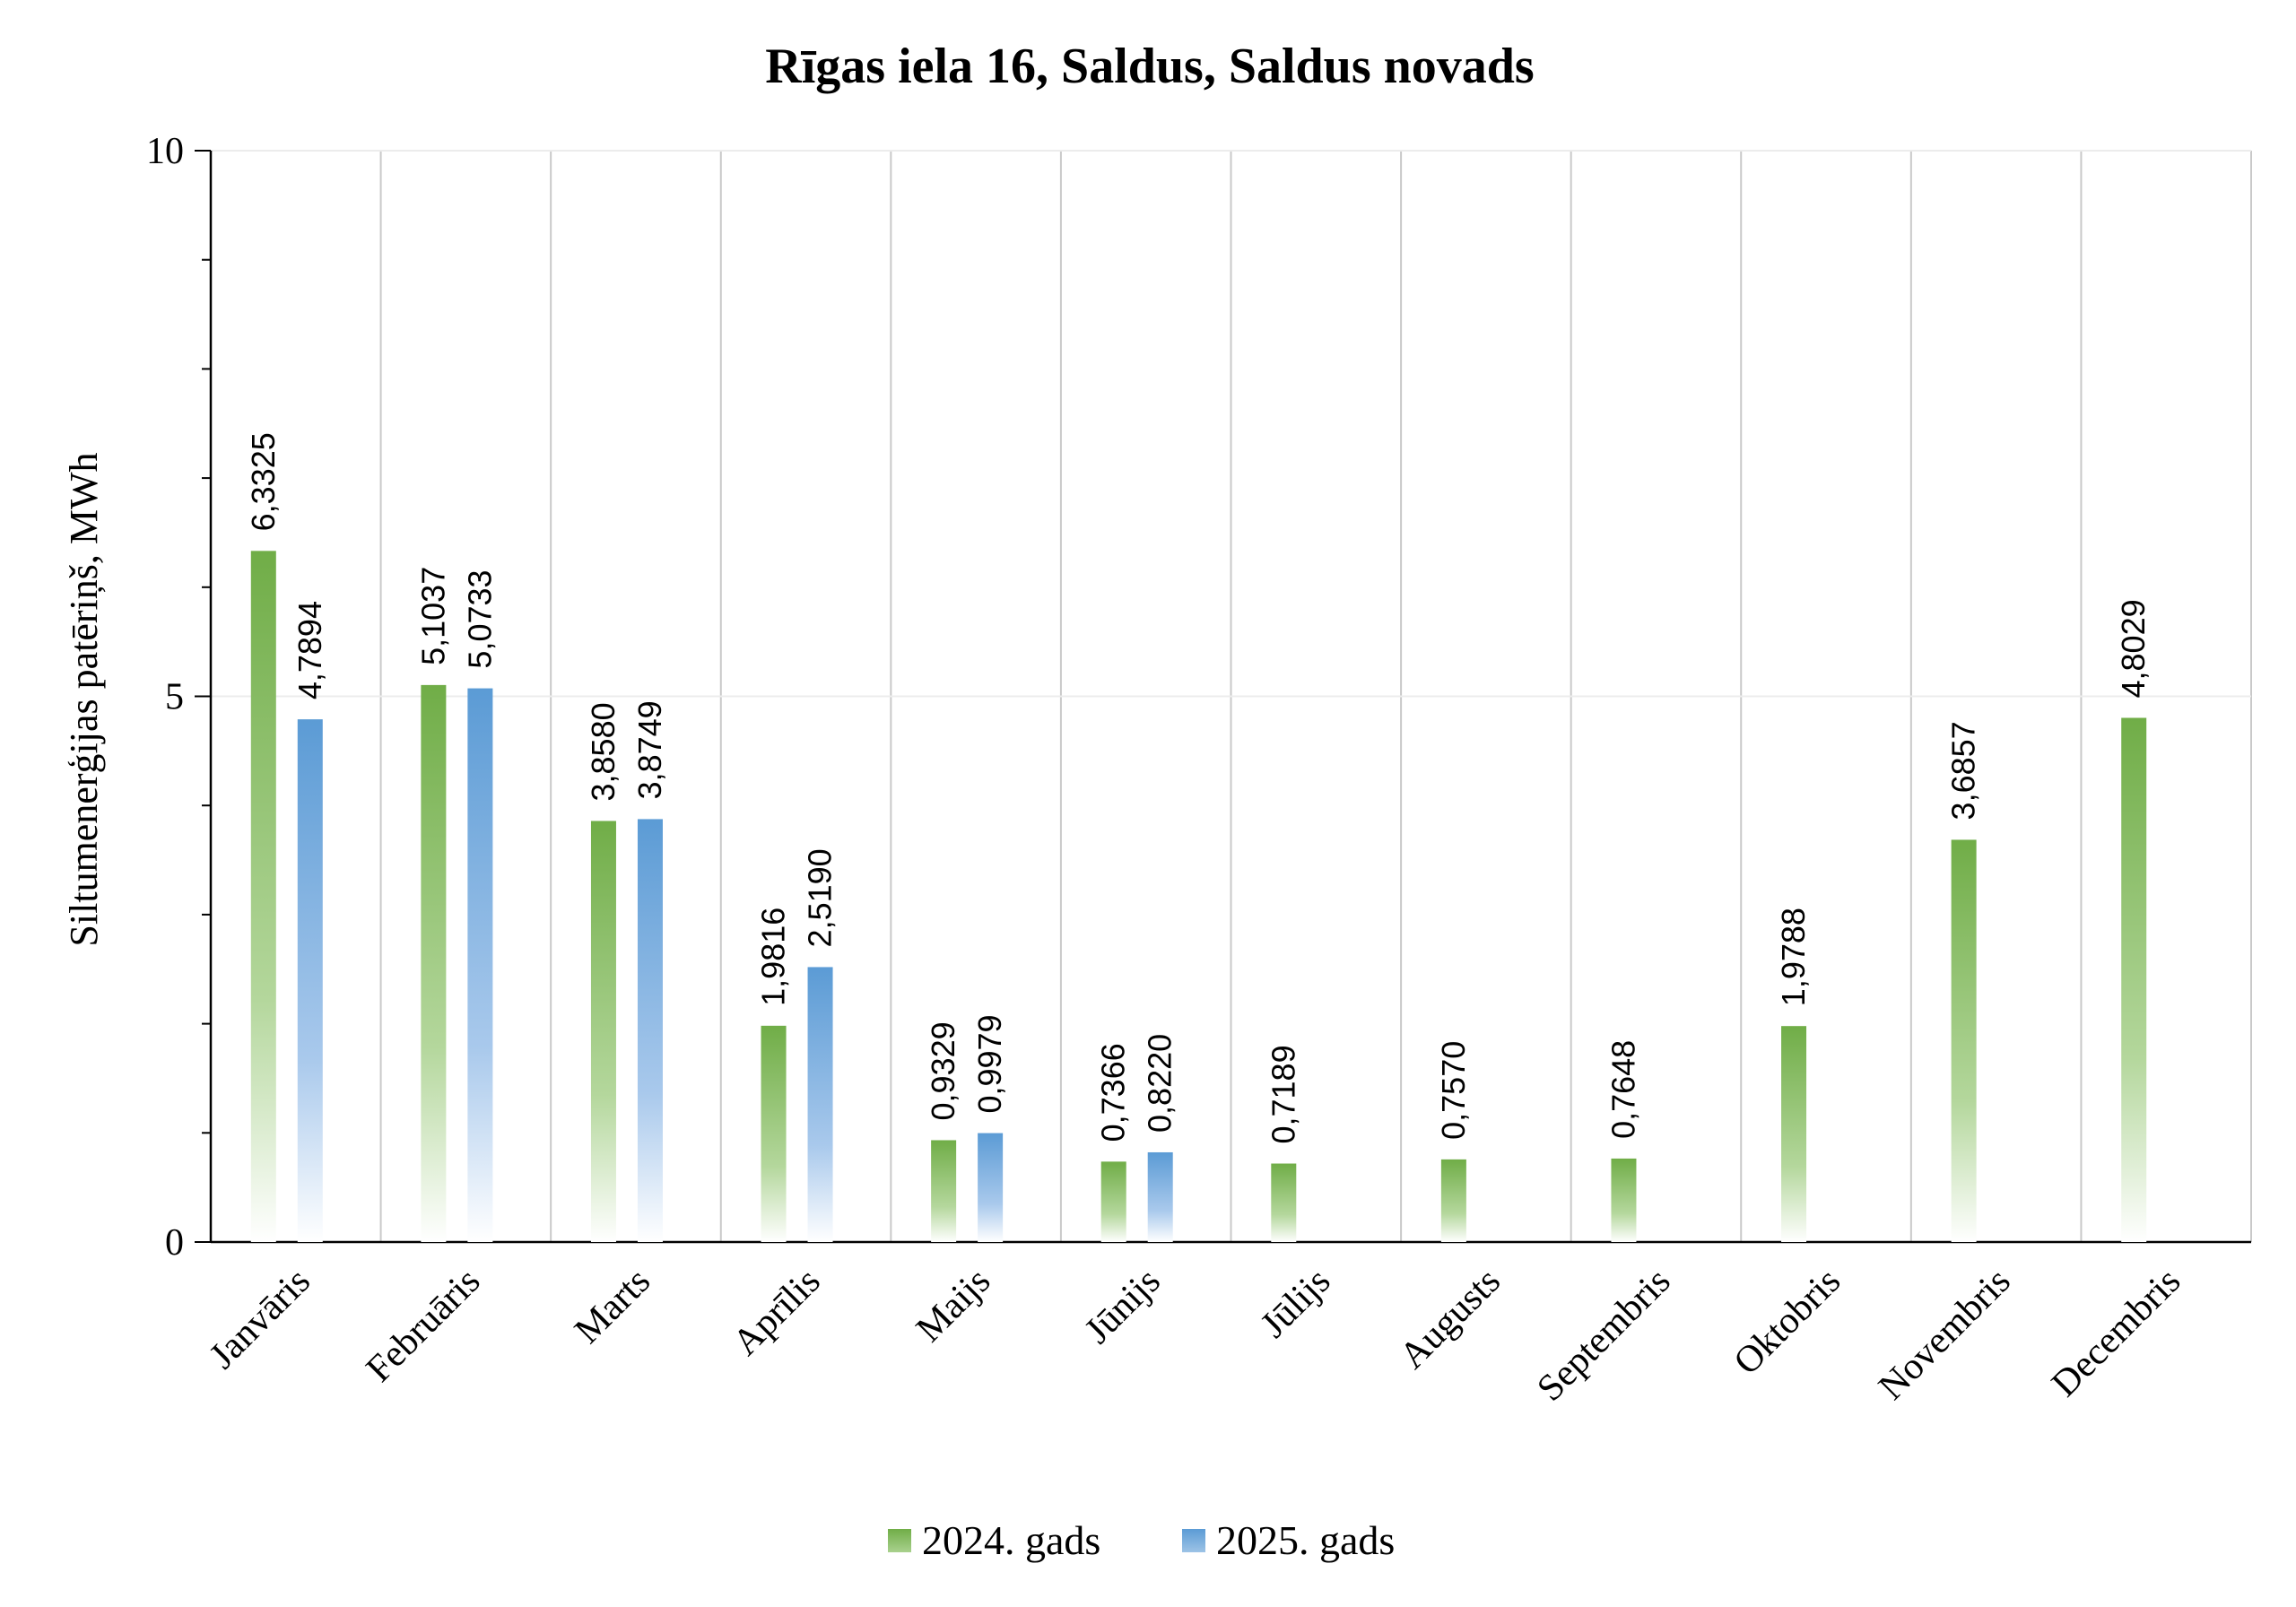 Image resolution: width=2296 pixels, height=1607 pixels. I want to click on data-label: 3,8580, so click(603, 752).